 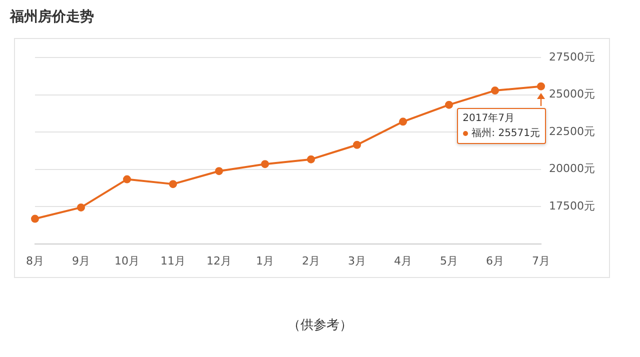 I want to click on annotation: 福州: 25571元, so click(x=505, y=134).